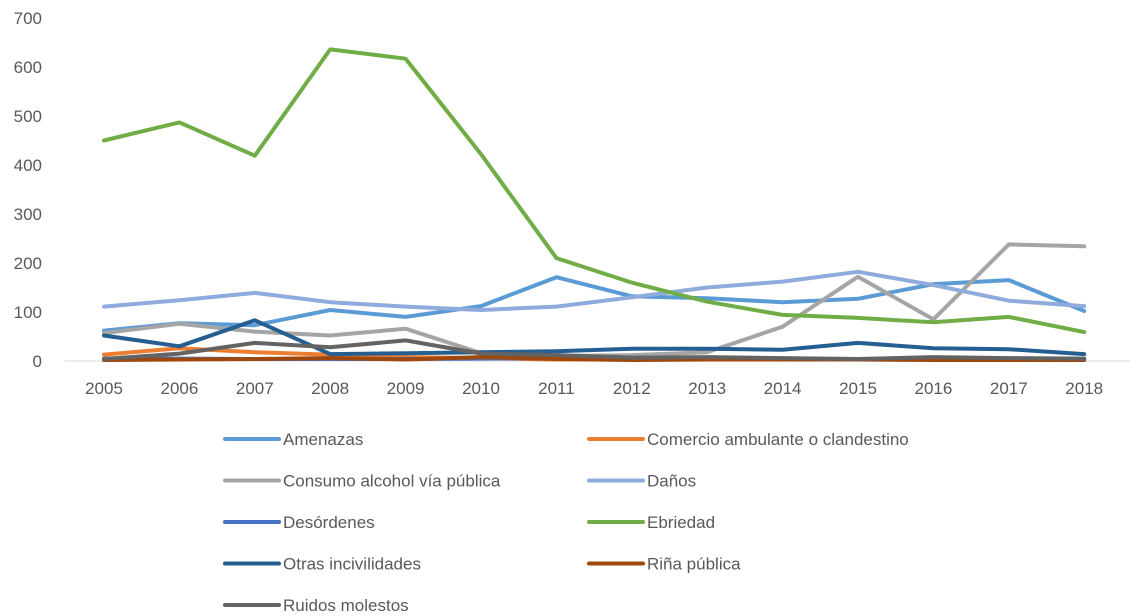  What do you see at coordinates (323, 439) in the screenshot?
I see `legend-label: Amenazas` at bounding box center [323, 439].